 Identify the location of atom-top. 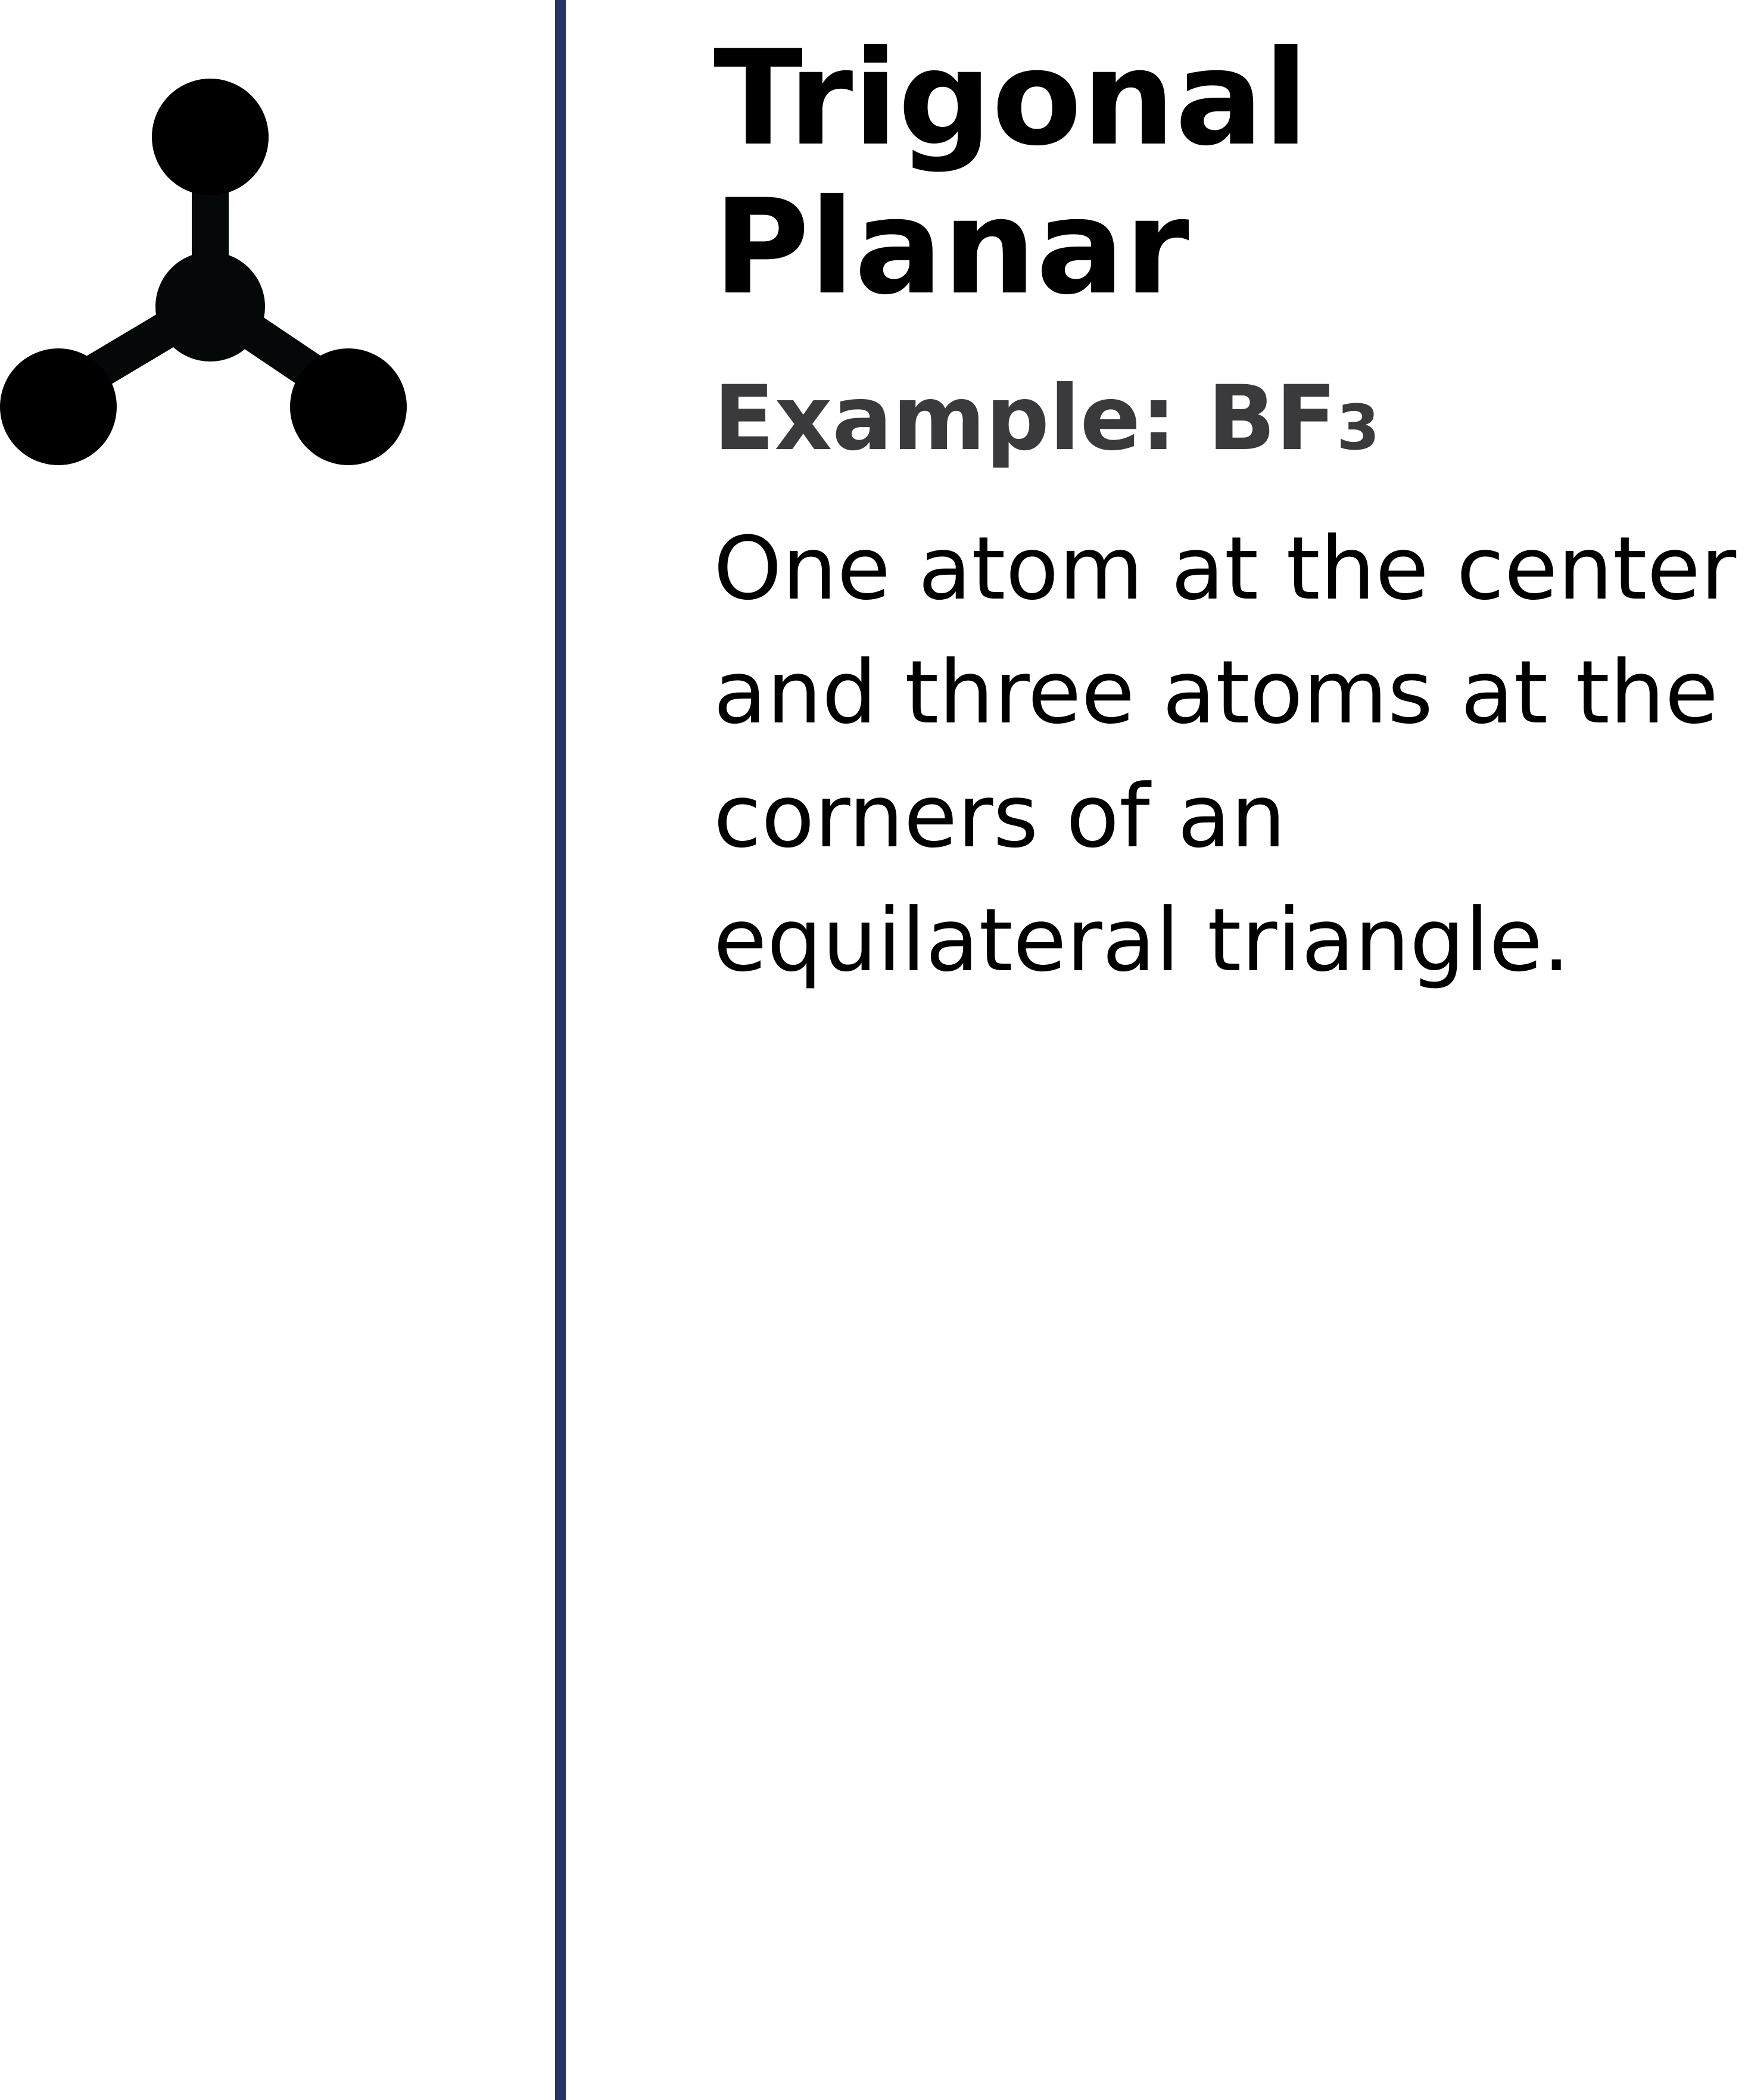
(210, 137).